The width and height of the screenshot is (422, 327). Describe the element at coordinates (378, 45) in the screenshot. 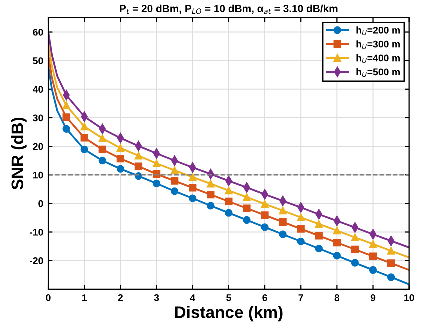

I see `legend-label: h$_{U}$=300 m` at that location.